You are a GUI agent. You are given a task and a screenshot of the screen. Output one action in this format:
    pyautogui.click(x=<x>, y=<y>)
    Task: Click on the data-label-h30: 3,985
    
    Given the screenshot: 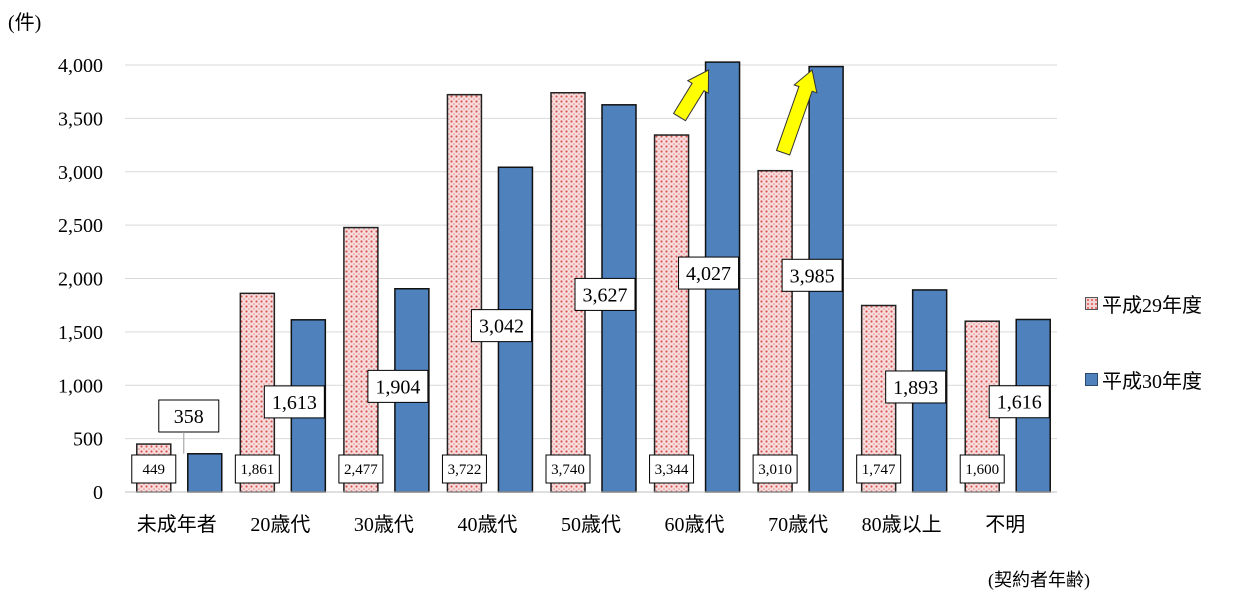 What is the action you would take?
    pyautogui.click(x=812, y=276)
    